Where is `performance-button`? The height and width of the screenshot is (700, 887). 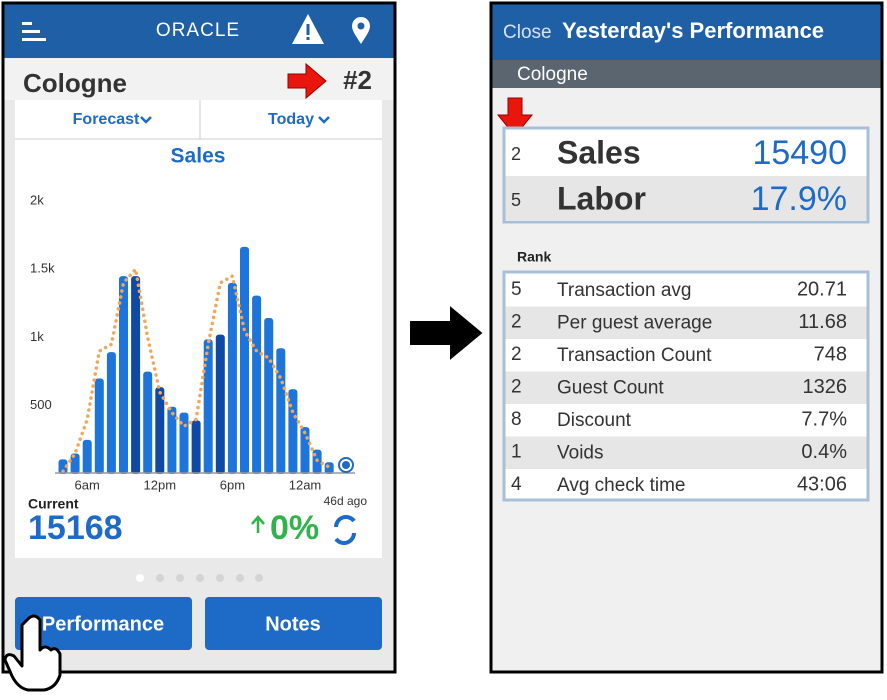 performance-button is located at coordinates (103, 623).